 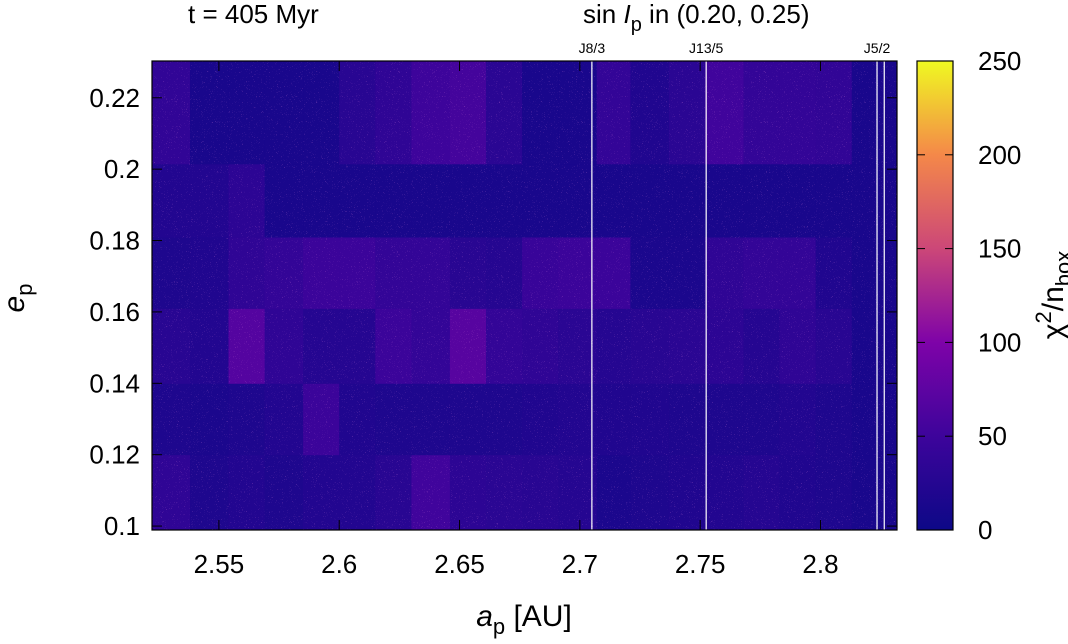 What do you see at coordinates (114, 98) in the screenshot?
I see `y-tick-label: 0.22` at bounding box center [114, 98].